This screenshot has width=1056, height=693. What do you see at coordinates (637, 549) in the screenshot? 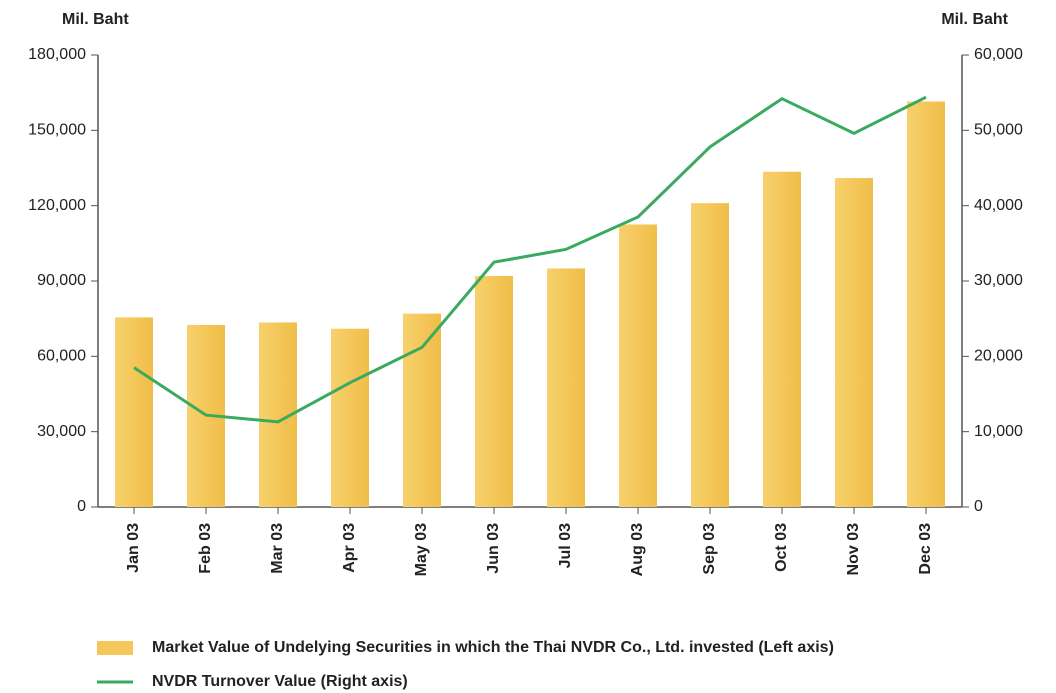
I see `x-tick-label: Aug 03` at bounding box center [637, 549].